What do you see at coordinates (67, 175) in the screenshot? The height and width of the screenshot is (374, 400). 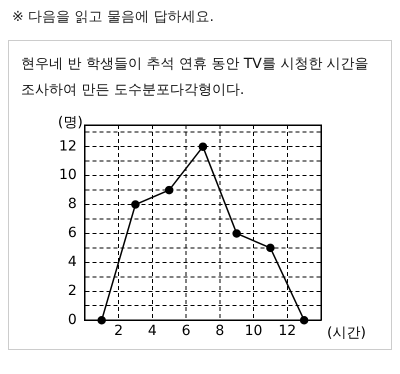 I see `y-tick-label: 10` at bounding box center [67, 175].